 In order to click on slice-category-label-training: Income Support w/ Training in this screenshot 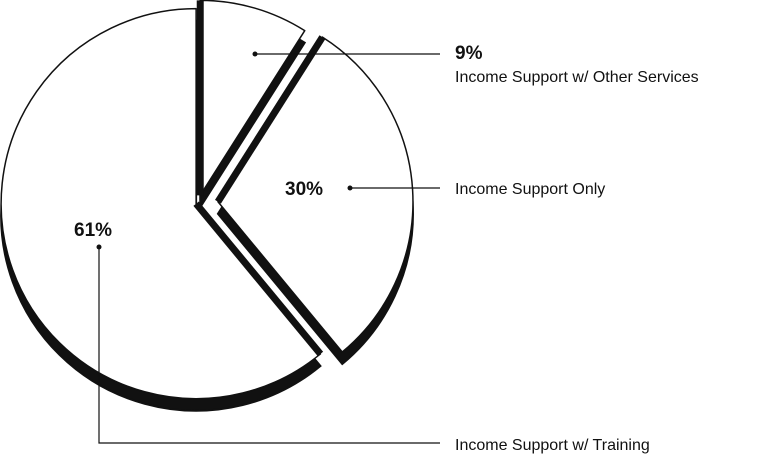, I will do `click(552, 445)`.